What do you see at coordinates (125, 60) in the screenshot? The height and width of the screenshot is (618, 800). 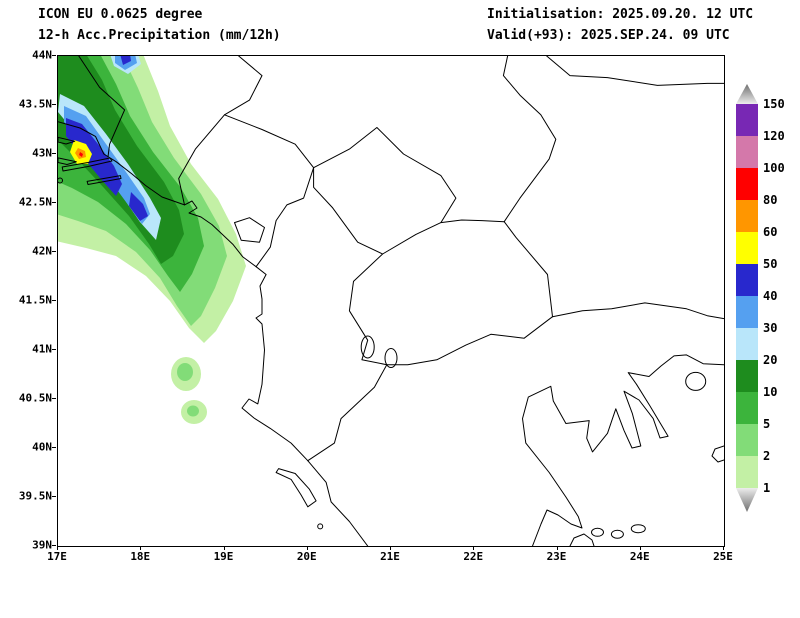 I see `precip-topedge-40mm` at bounding box center [125, 60].